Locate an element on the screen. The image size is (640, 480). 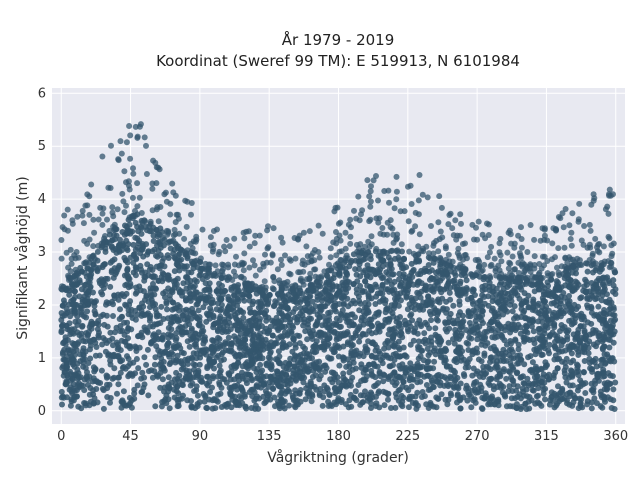
x-tick-label: 315 is located at coordinates (546, 436).